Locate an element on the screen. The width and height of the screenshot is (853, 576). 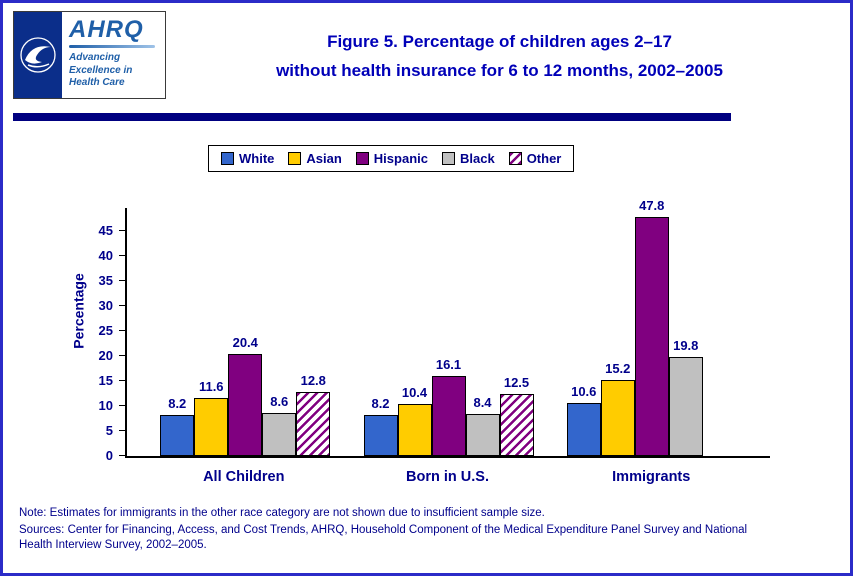
bar-slot: 10.4 is located at coordinates (414, 332).